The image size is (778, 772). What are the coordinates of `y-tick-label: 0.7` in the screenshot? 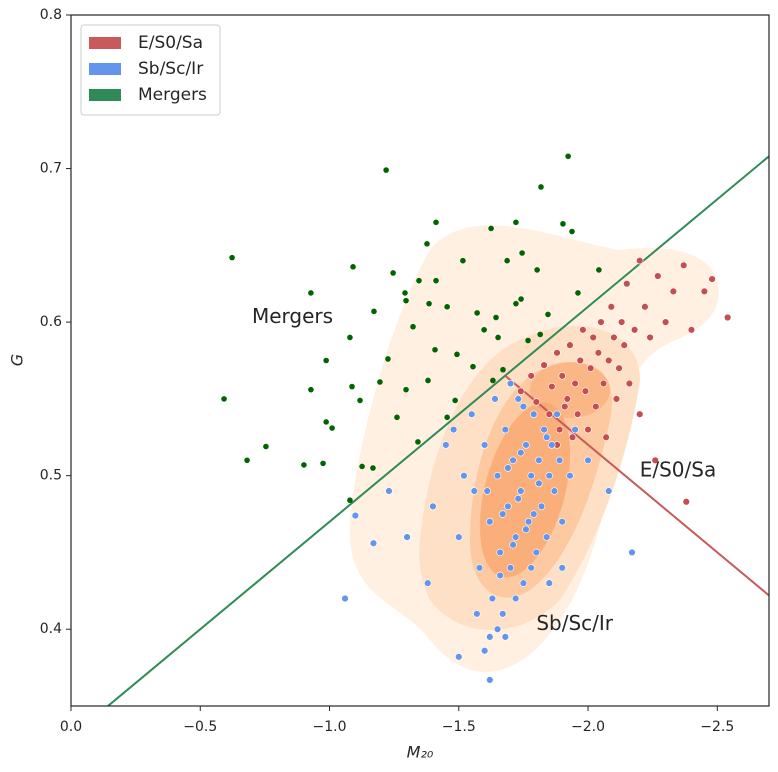 It's located at (51, 169).